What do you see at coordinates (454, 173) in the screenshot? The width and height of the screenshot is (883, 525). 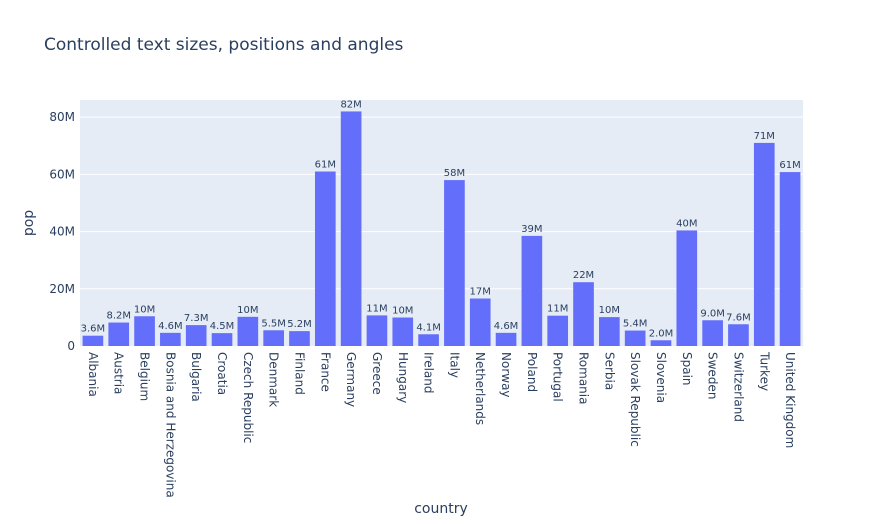 I see `data-label: 58M` at bounding box center [454, 173].